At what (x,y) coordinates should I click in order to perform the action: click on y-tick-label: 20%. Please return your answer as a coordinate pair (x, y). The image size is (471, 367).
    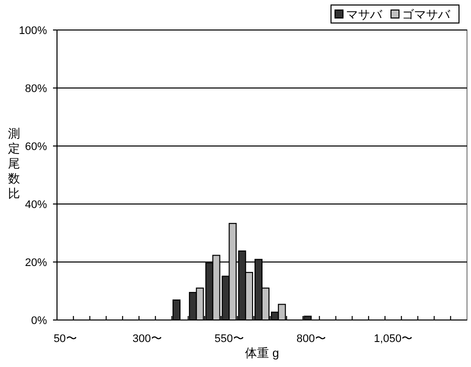
    Looking at the image, I should click on (36, 262).